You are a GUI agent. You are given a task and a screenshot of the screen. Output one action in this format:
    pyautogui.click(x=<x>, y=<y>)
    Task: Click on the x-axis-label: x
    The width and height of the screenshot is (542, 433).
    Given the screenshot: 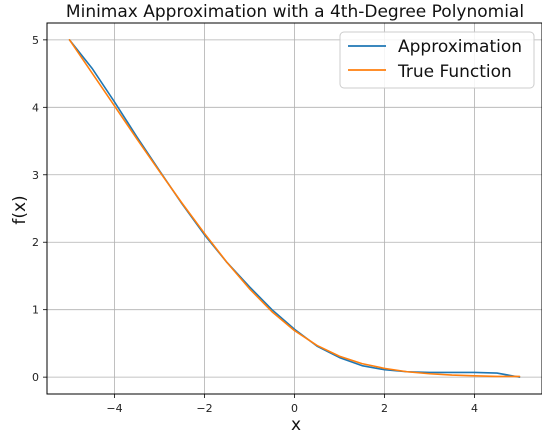 What is the action you would take?
    pyautogui.click(x=296, y=424)
    